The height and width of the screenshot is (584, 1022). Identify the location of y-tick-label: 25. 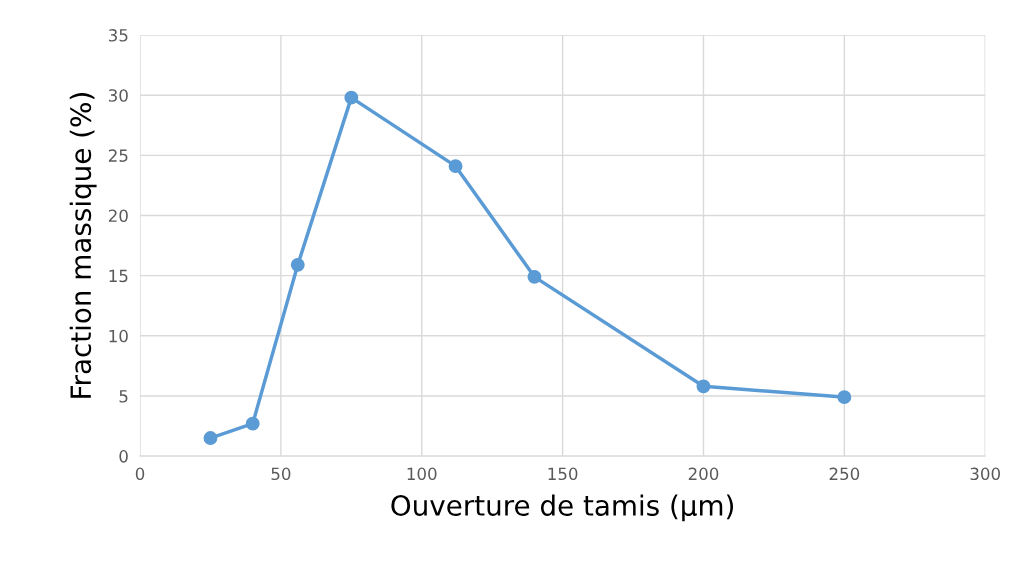
(118, 155).